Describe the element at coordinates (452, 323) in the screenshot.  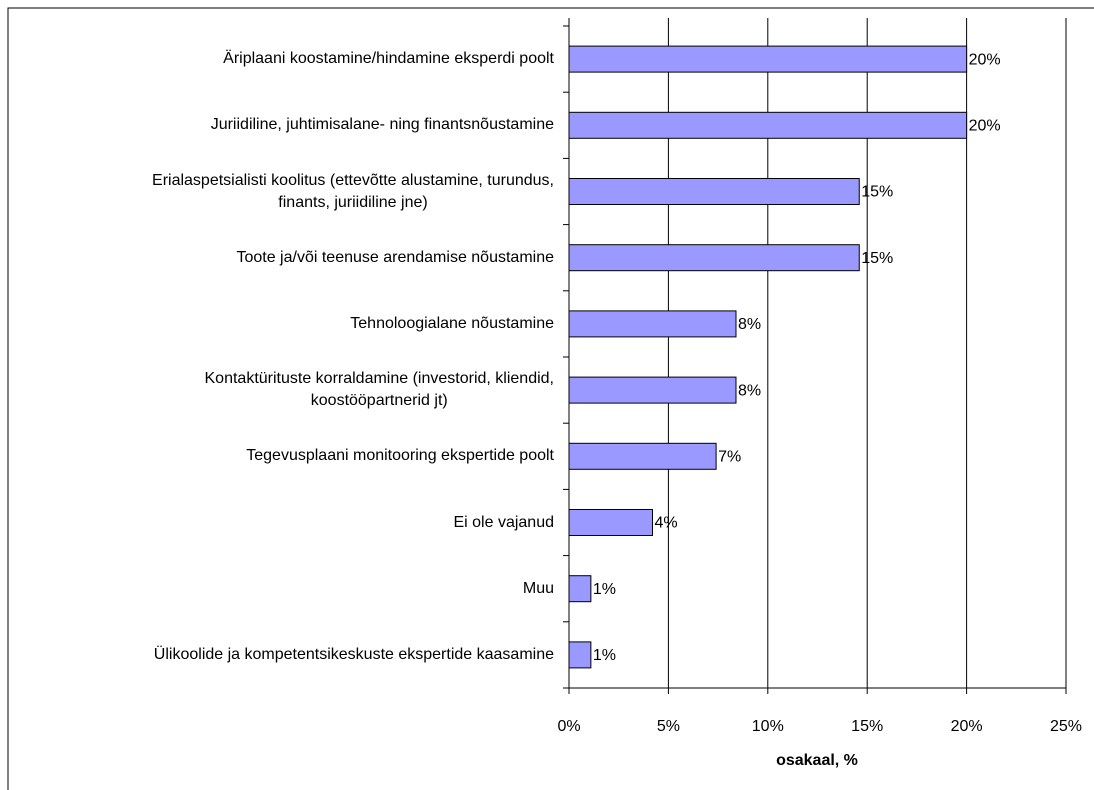
I see `y-tick-label: Tehnoloogialane nõustamine` at that location.